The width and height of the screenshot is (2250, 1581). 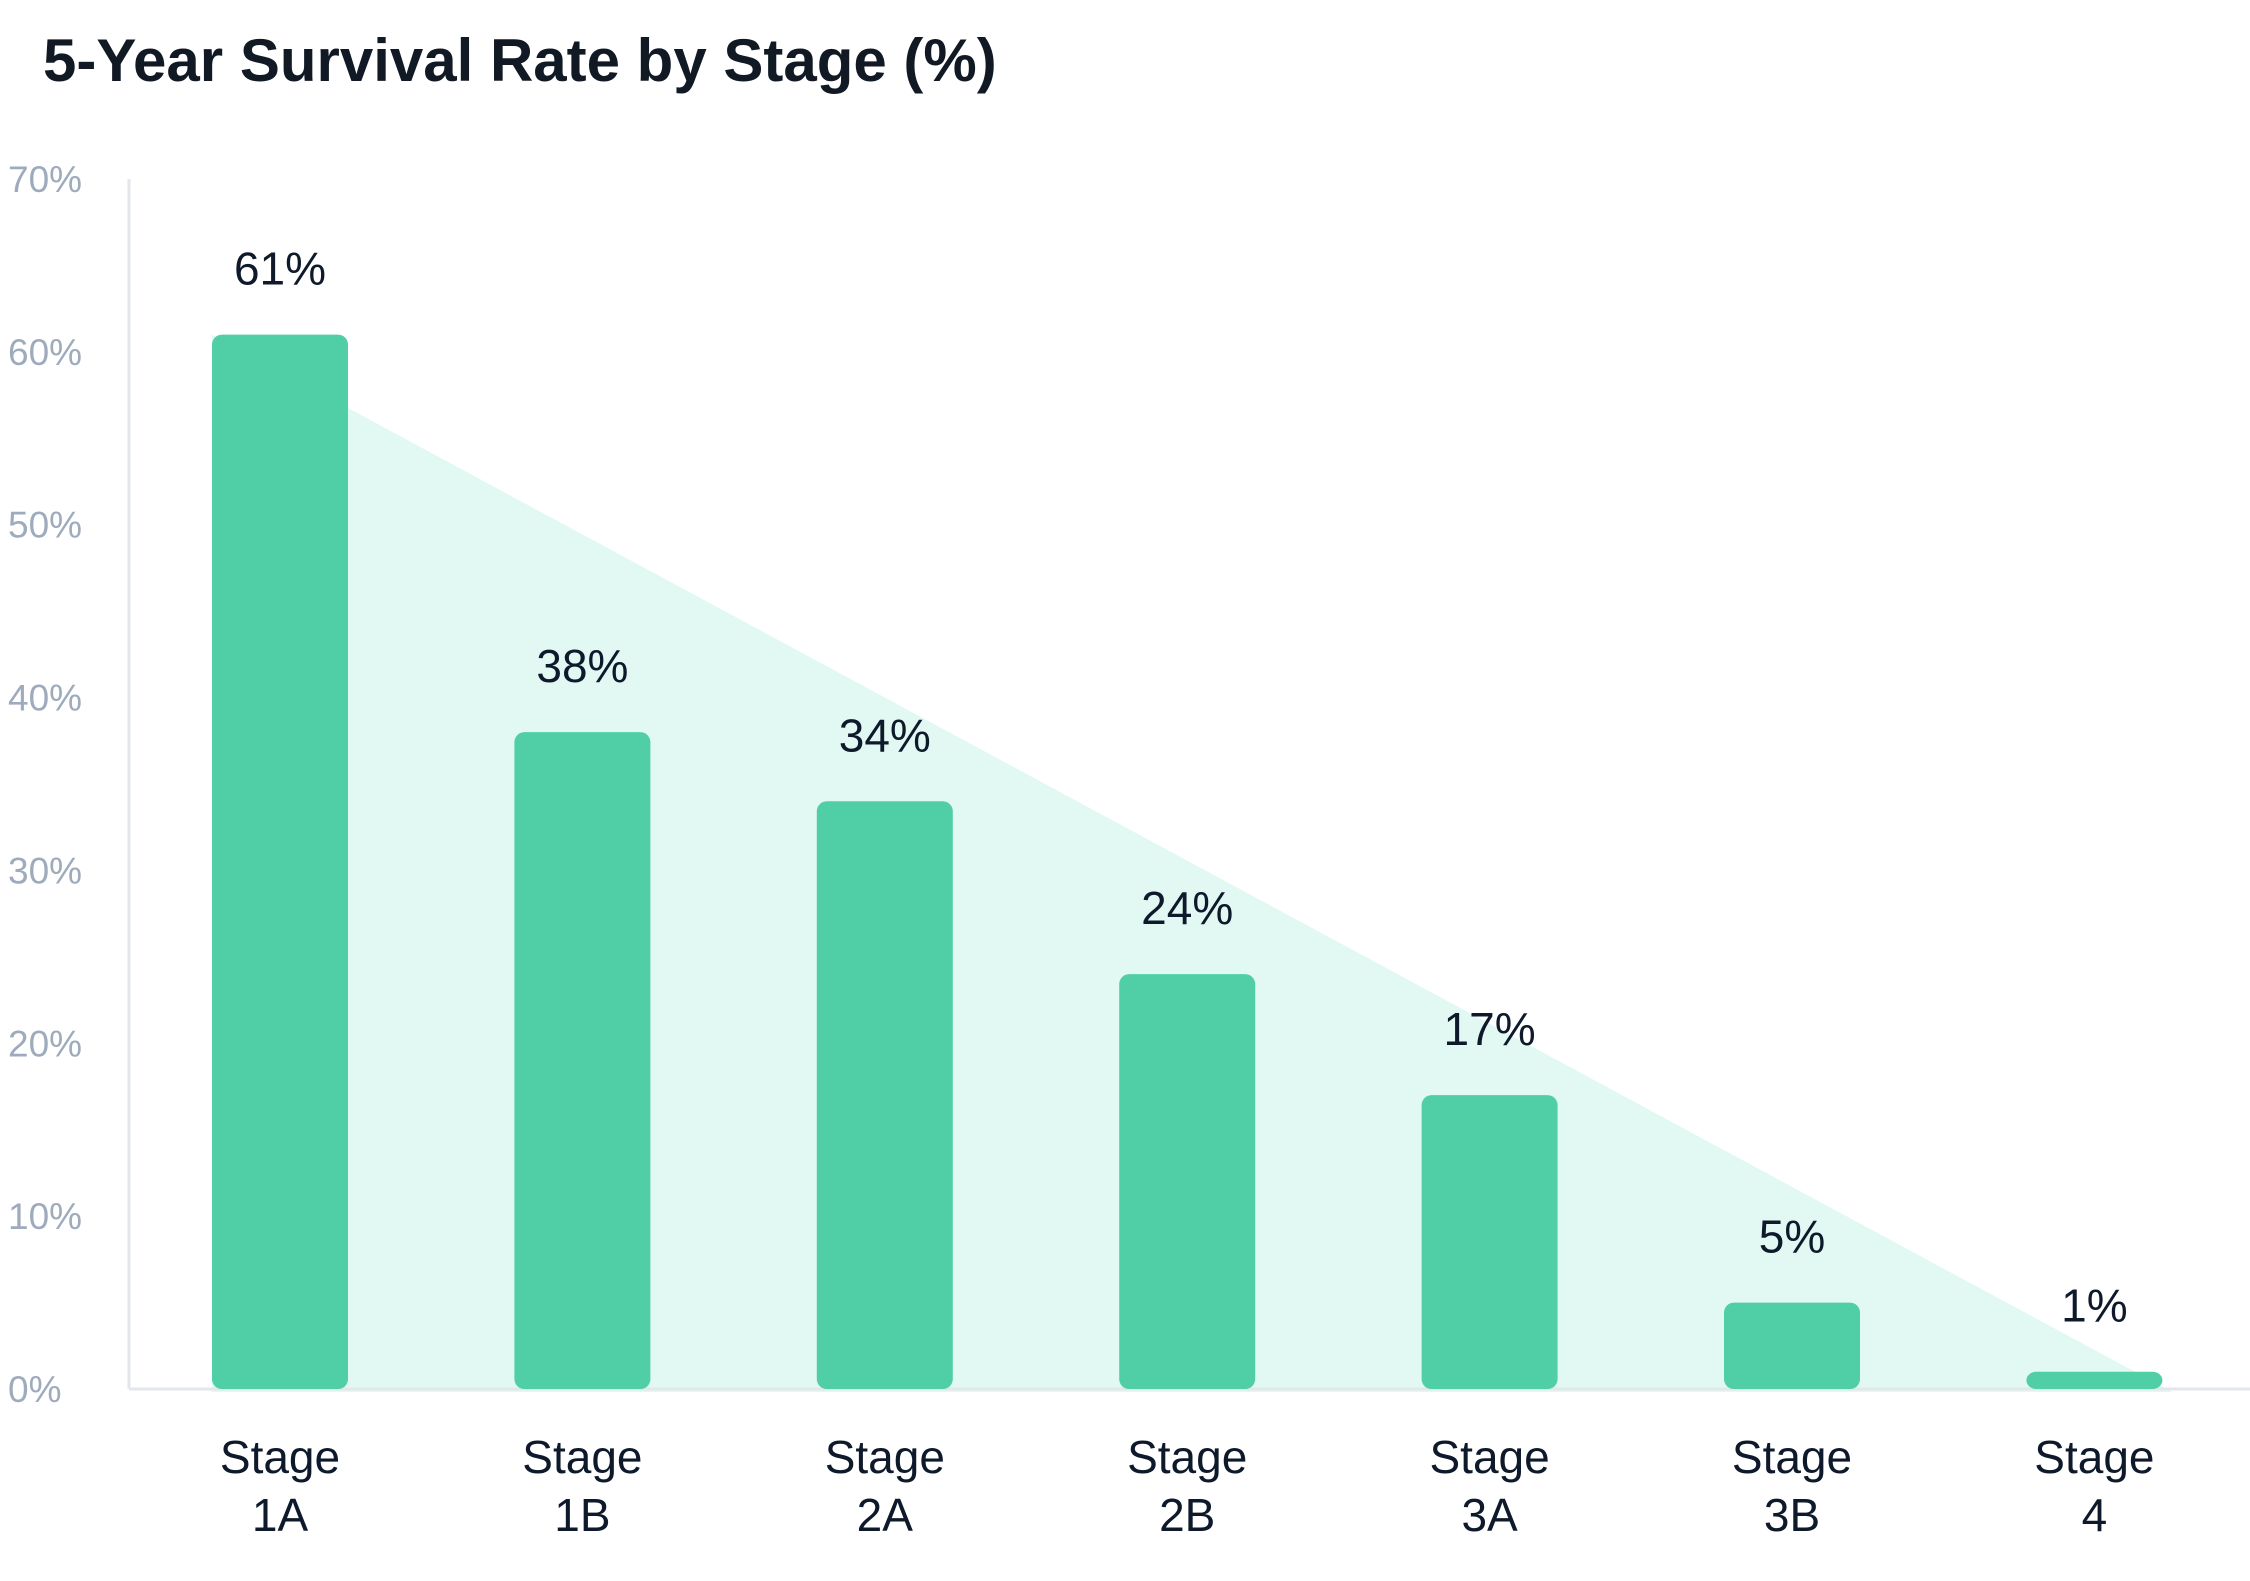 What do you see at coordinates (2095, 1515) in the screenshot?
I see `x-tick-label: 4` at bounding box center [2095, 1515].